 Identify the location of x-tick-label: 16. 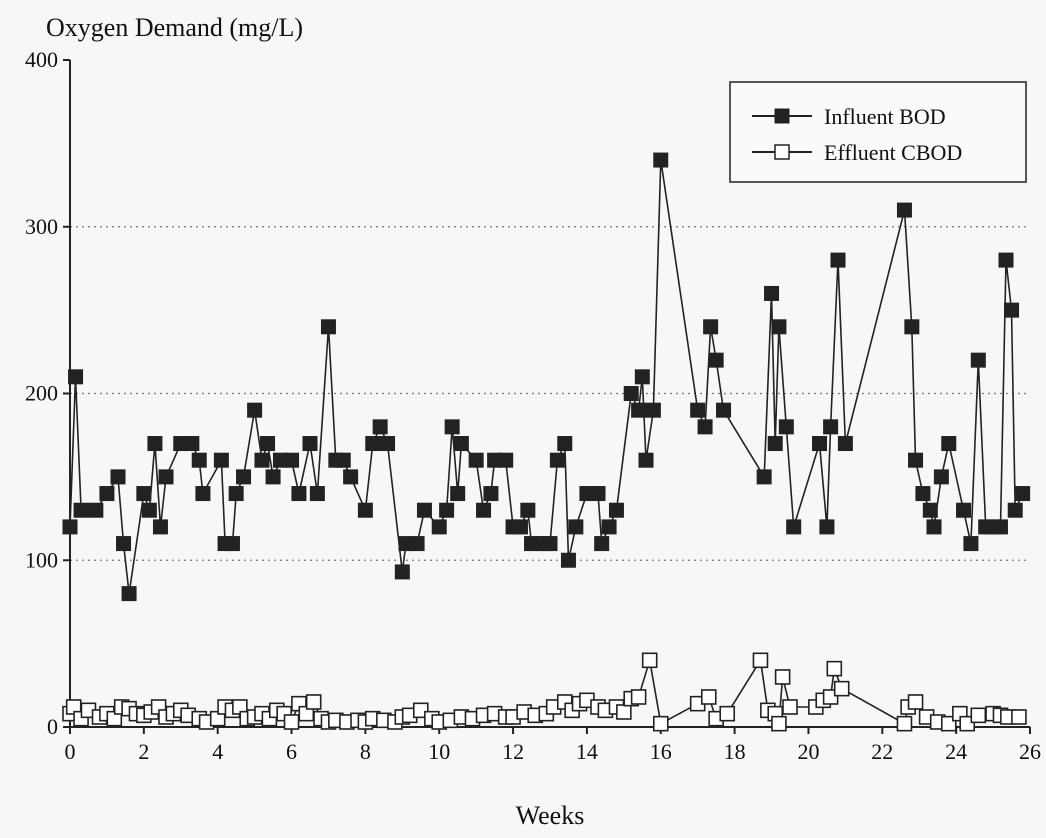
(661, 751).